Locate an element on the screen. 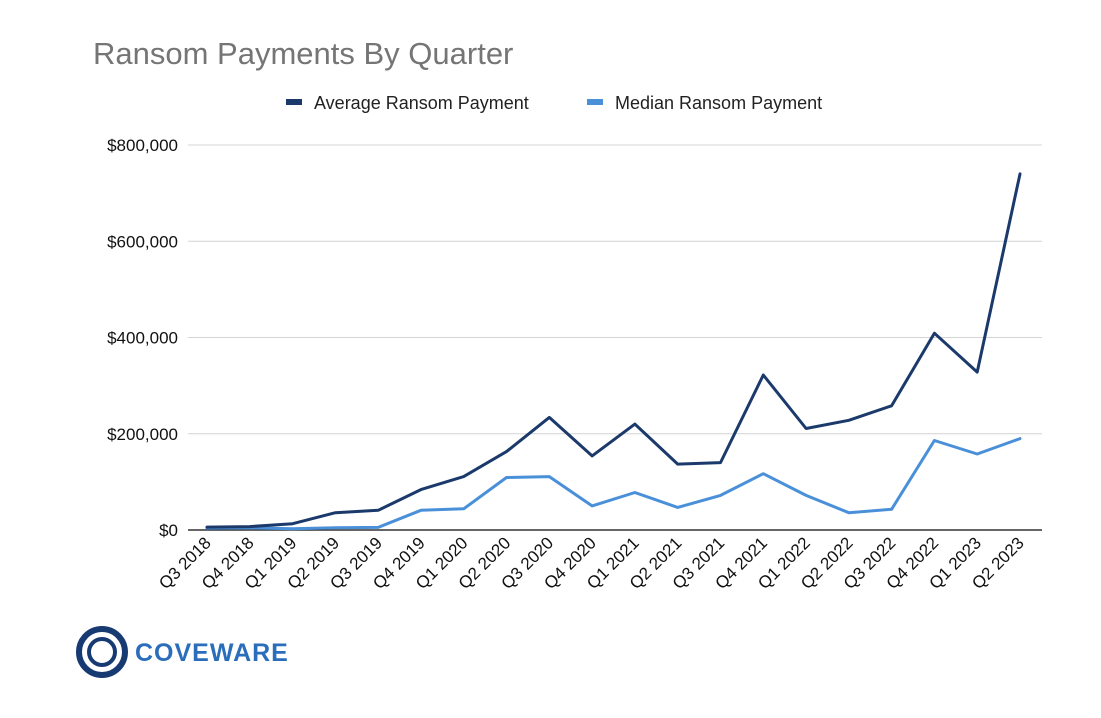 The image size is (1101, 718). y-axis: $800,000 $600,000 $400,000 $200,000 $0 is located at coordinates (142, 338).